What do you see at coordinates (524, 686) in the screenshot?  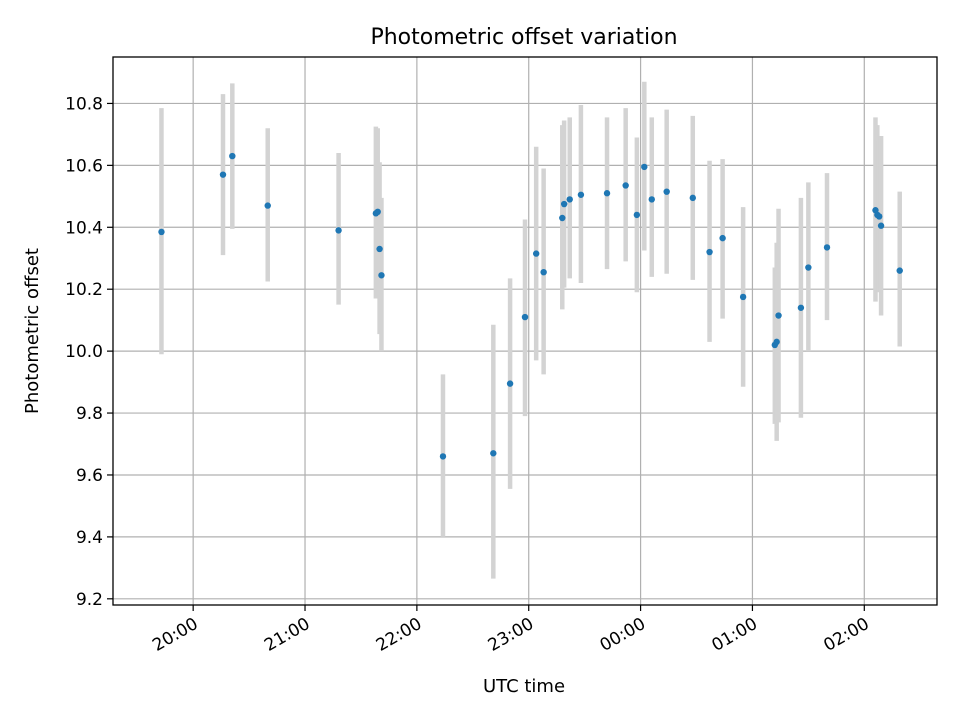 I see `x-axis-label: UTC time` at bounding box center [524, 686].